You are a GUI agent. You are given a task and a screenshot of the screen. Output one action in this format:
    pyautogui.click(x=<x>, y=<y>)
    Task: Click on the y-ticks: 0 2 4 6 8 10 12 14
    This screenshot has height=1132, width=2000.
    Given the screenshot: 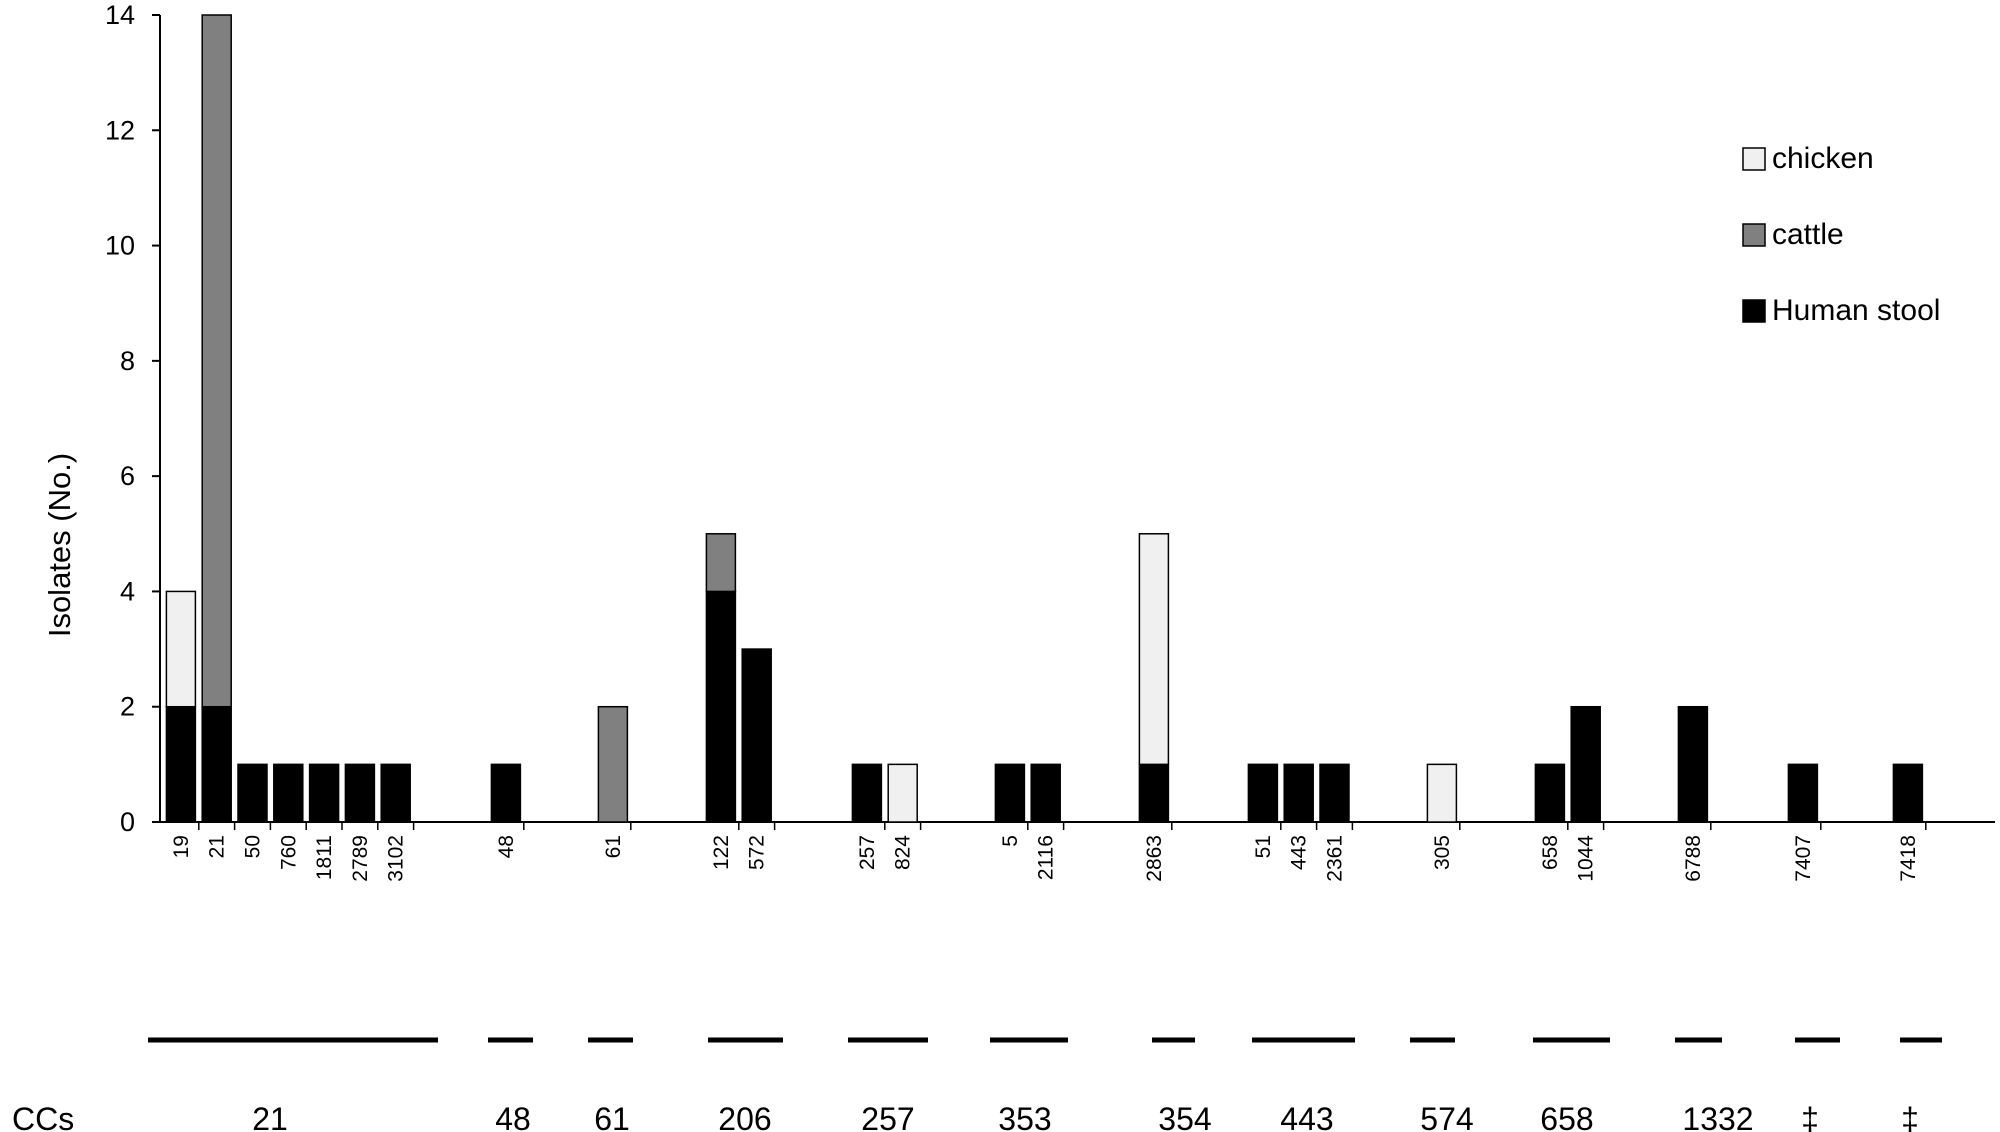 What is the action you would take?
    pyautogui.click(x=132, y=418)
    